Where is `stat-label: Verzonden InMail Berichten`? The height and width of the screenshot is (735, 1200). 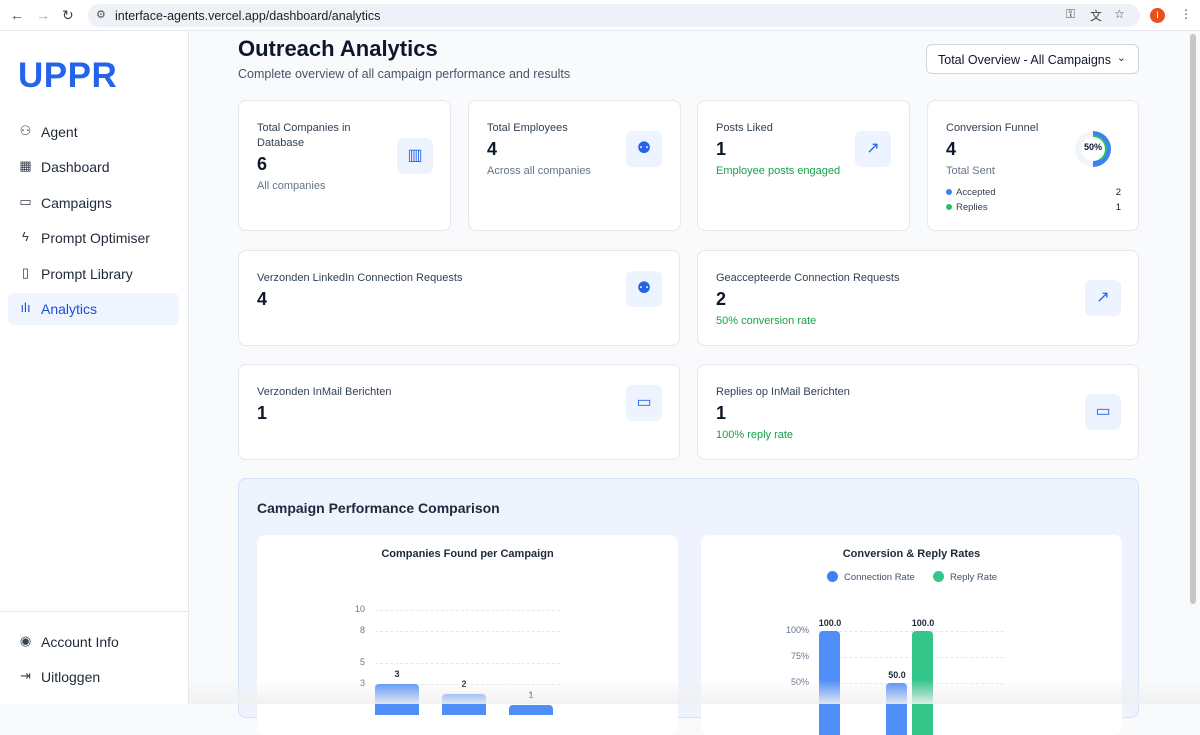 stat-label: Verzonden InMail Berichten is located at coordinates (324, 392).